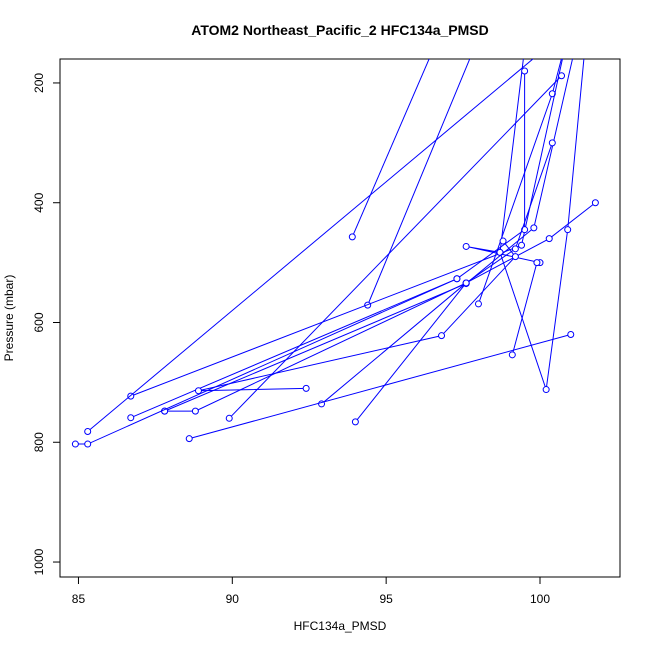 This screenshot has width=650, height=650. I want to click on y-tick-label: 400, so click(39, 202).